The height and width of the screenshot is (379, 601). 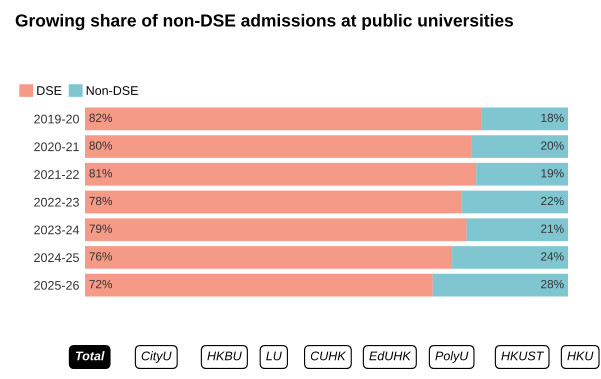 I want to click on data-label: 76%, so click(x=100, y=256).